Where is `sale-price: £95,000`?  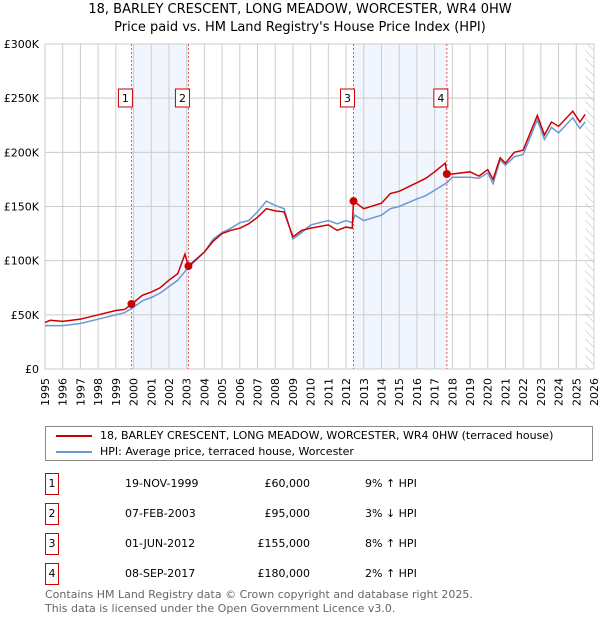 sale-price: £95,000 is located at coordinates (287, 513).